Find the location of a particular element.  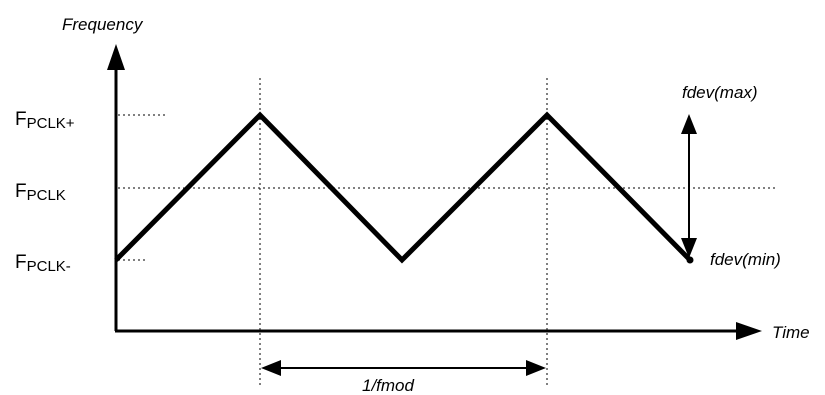

y-axis-arrow-icon is located at coordinates (116, 57).